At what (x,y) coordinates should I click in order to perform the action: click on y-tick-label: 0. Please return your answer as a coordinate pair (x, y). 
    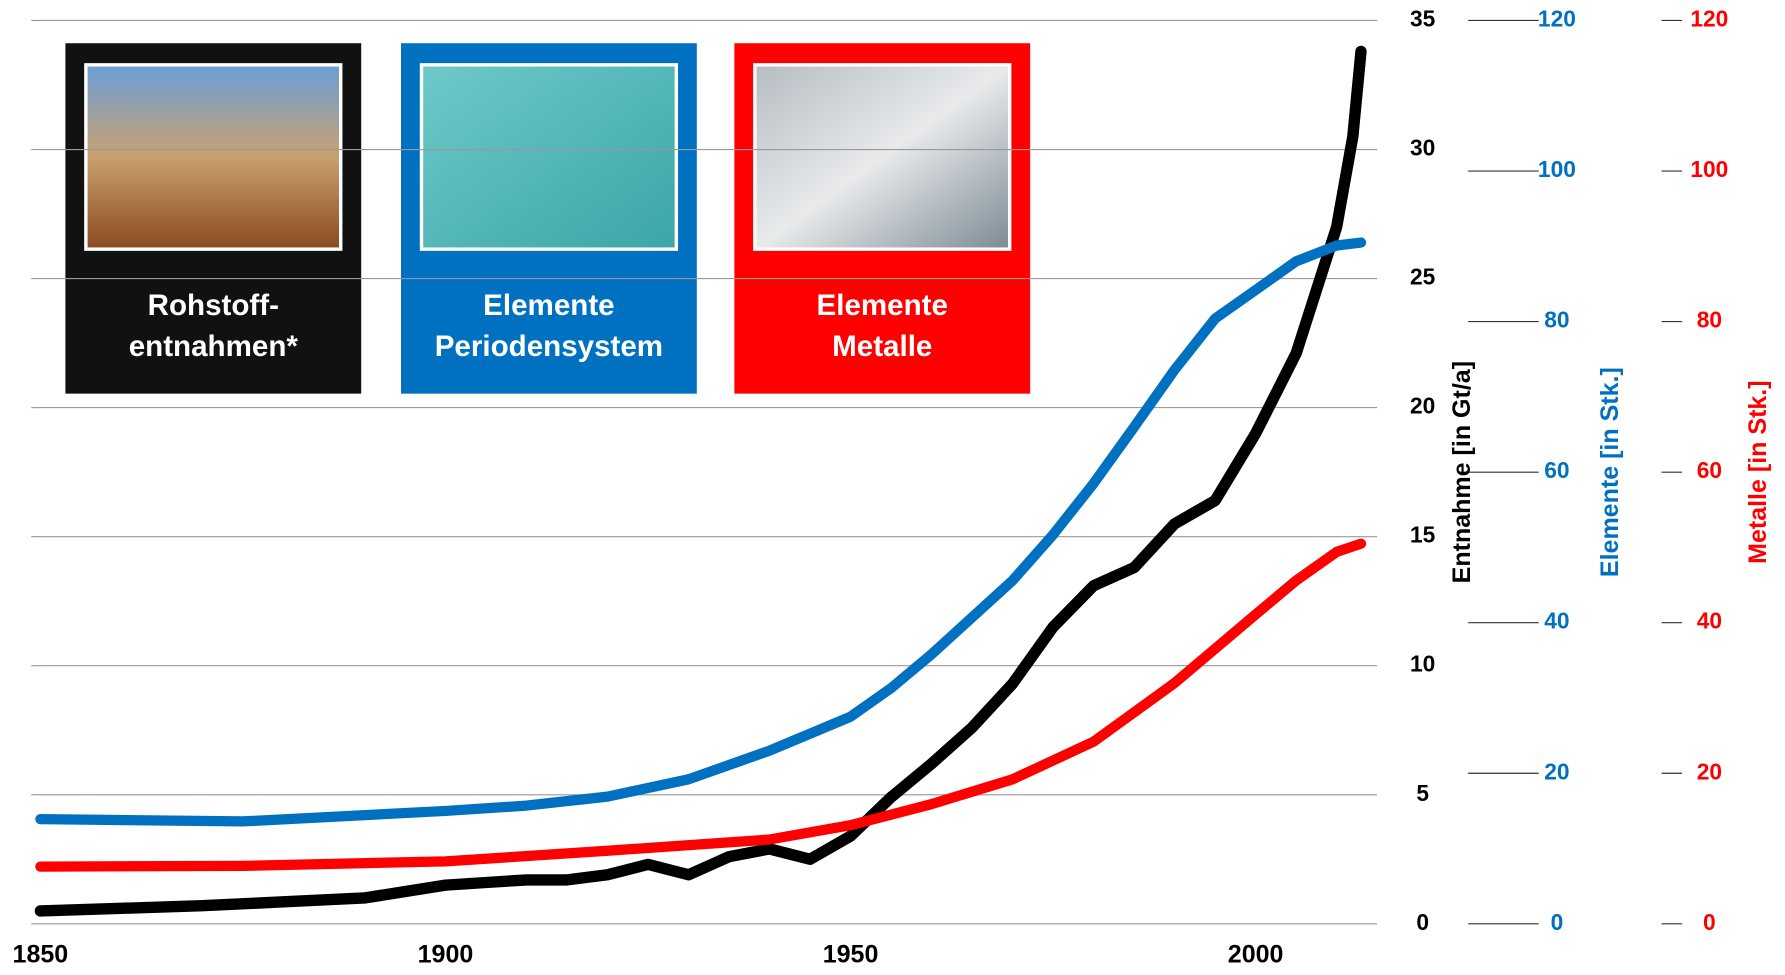
    Looking at the image, I should click on (1422, 922).